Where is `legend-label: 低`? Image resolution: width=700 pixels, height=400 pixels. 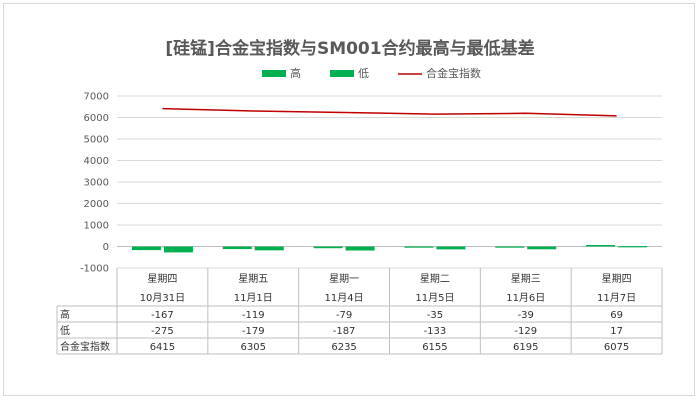
legend-label: 低 is located at coordinates (363, 73).